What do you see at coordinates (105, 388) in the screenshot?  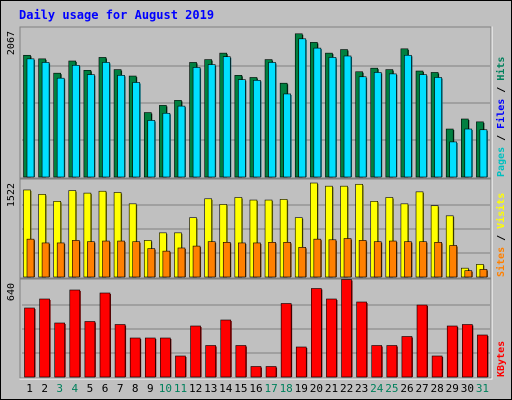 I see `x-tick-label-day-6: 6` at bounding box center [105, 388].